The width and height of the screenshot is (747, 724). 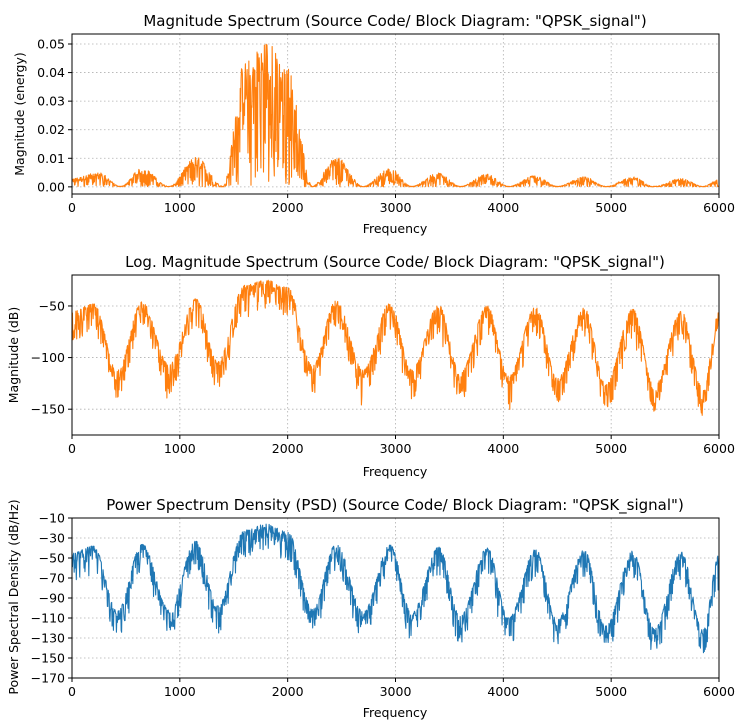 I want to click on psd-ytick-label-1: −30, so click(x=52, y=538).